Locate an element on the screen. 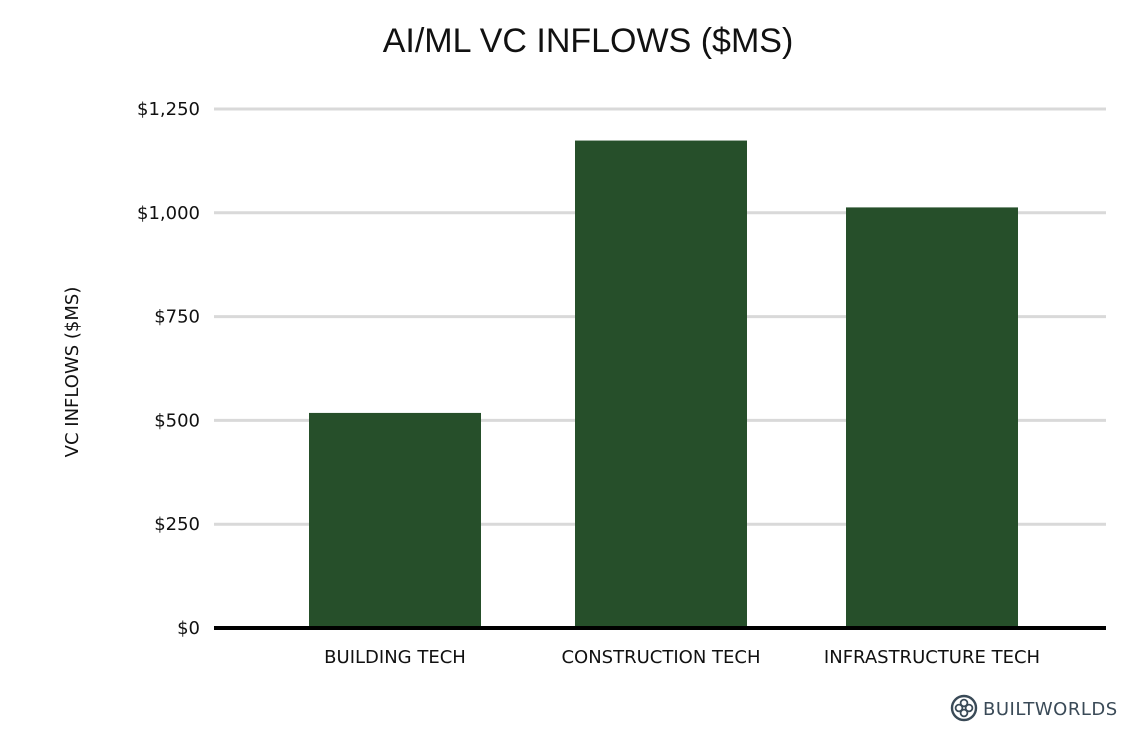 Image resolution: width=1140 pixels, height=733 pixels. builtworlds-logo: BUILTWORLDS is located at coordinates (1034, 708).